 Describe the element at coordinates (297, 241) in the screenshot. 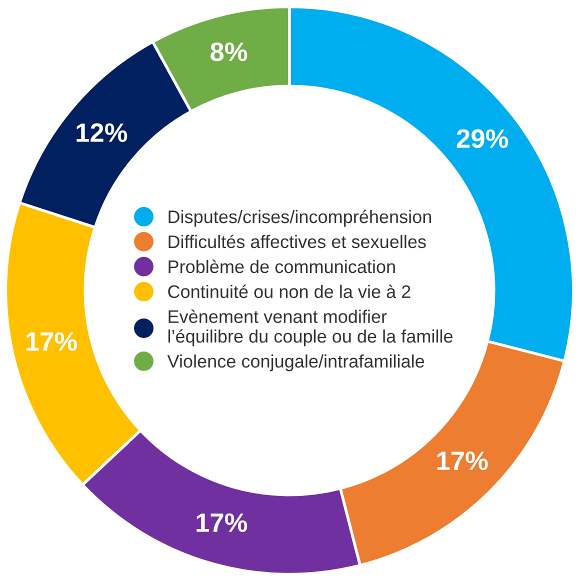

I see `legend-label: Difficultés affectives et sexuelles` at that location.